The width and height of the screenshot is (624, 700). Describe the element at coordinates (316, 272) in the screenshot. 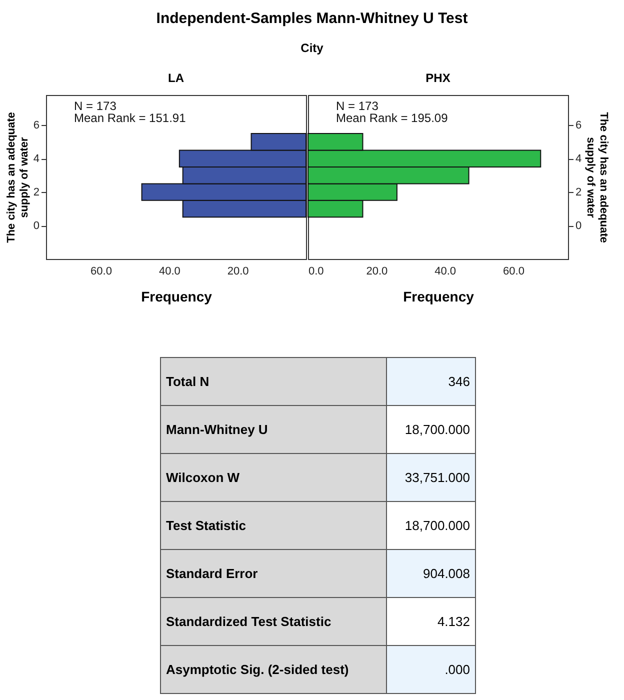

I see `x-tick-label: 0.0` at that location.